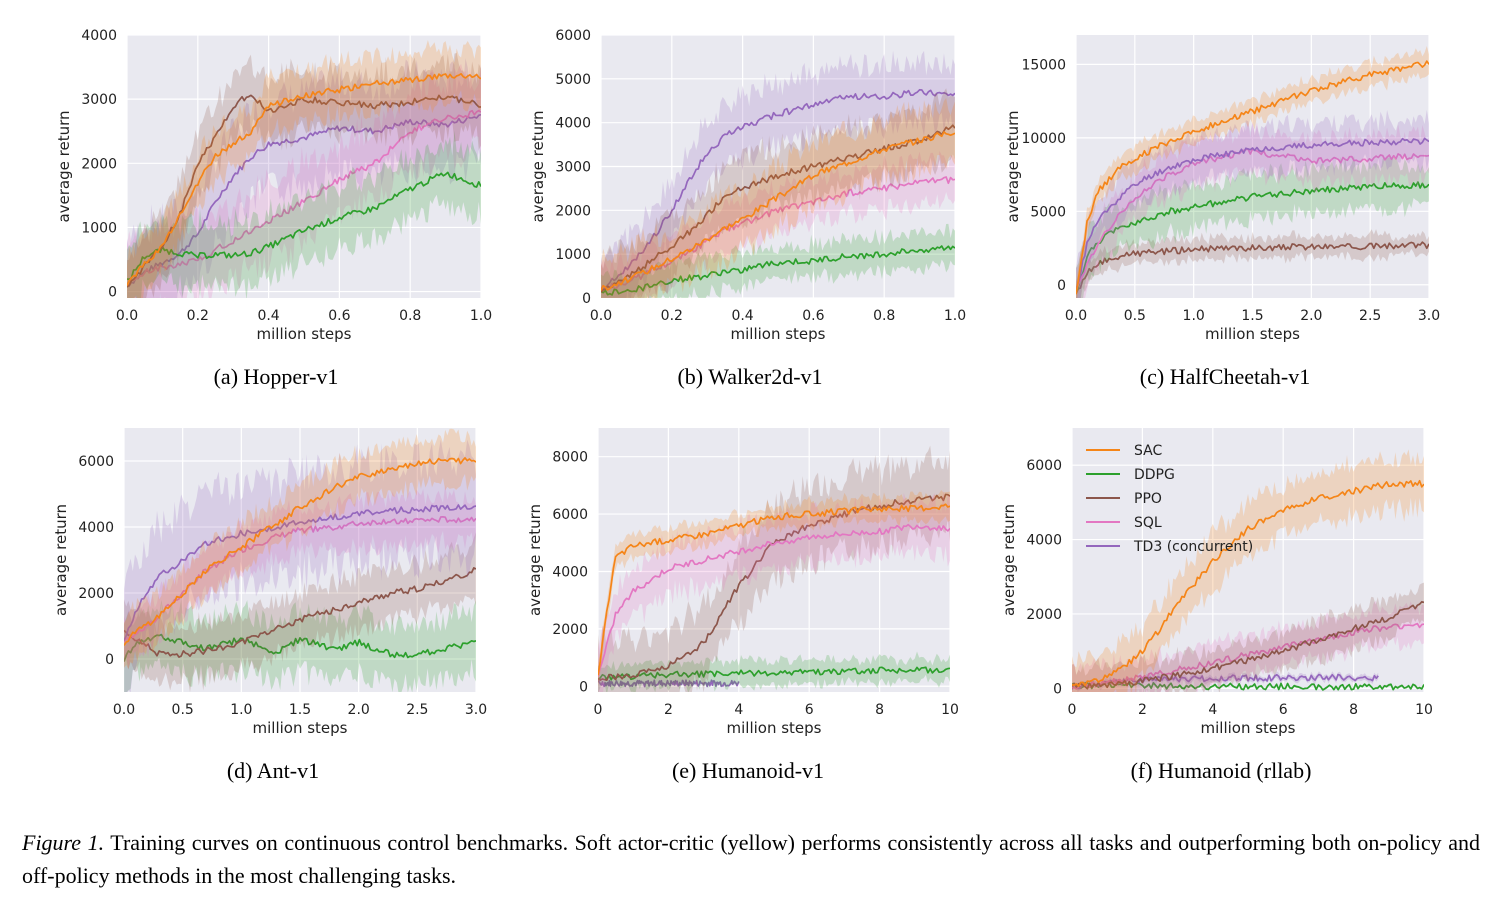 This screenshot has height=902, width=1502. Describe the element at coordinates (1043, 139) in the screenshot. I see `y-tick-label: 10000` at that location.